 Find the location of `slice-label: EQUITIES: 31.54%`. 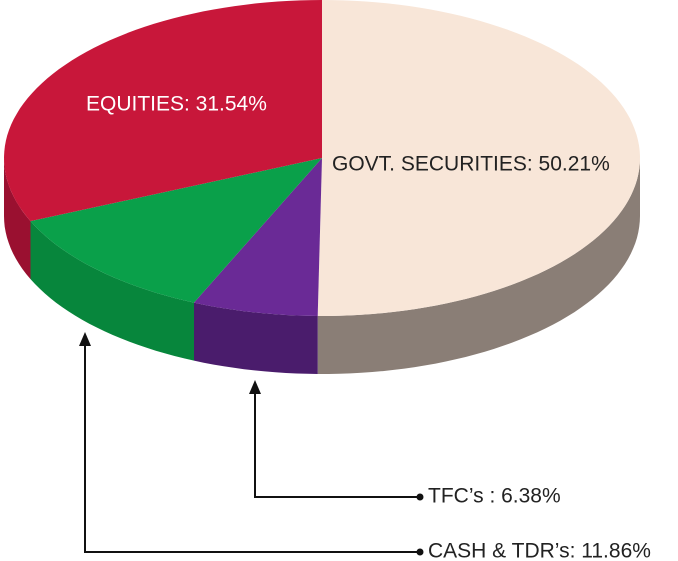

slice-label: EQUITIES: 31.54% is located at coordinates (176, 104).